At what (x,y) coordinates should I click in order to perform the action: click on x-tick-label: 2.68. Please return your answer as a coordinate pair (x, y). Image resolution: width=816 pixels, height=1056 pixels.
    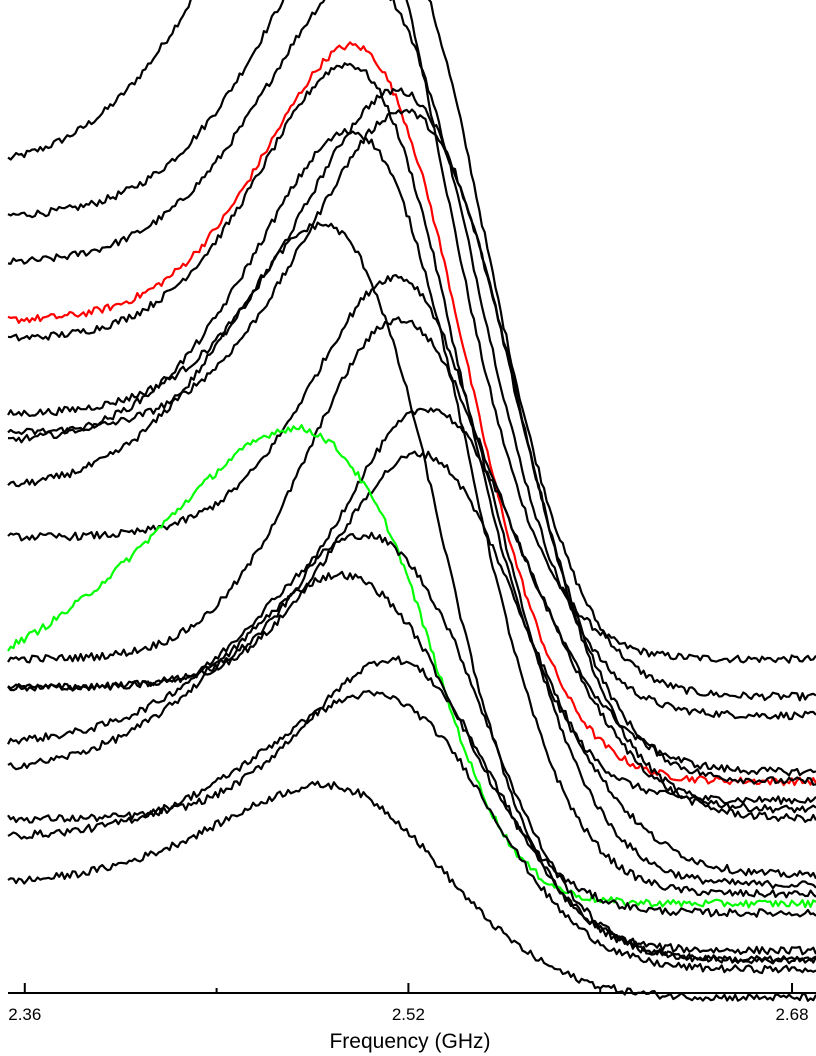
    Looking at the image, I should click on (791, 1014).